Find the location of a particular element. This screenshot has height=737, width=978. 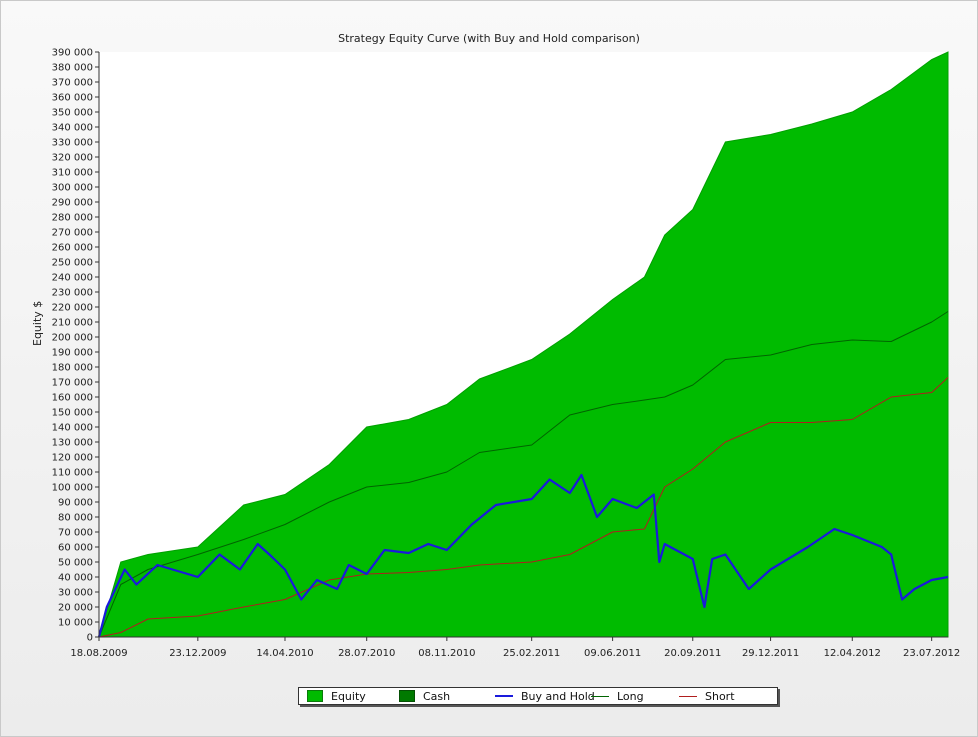

x-tick-label: 28.07.2010 is located at coordinates (366, 653).